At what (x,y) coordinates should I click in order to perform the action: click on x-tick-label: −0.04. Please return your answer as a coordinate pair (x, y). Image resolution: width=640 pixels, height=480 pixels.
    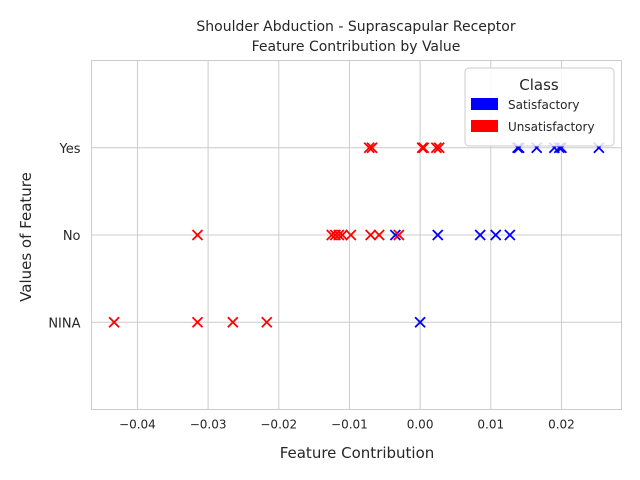
    Looking at the image, I should click on (137, 425).